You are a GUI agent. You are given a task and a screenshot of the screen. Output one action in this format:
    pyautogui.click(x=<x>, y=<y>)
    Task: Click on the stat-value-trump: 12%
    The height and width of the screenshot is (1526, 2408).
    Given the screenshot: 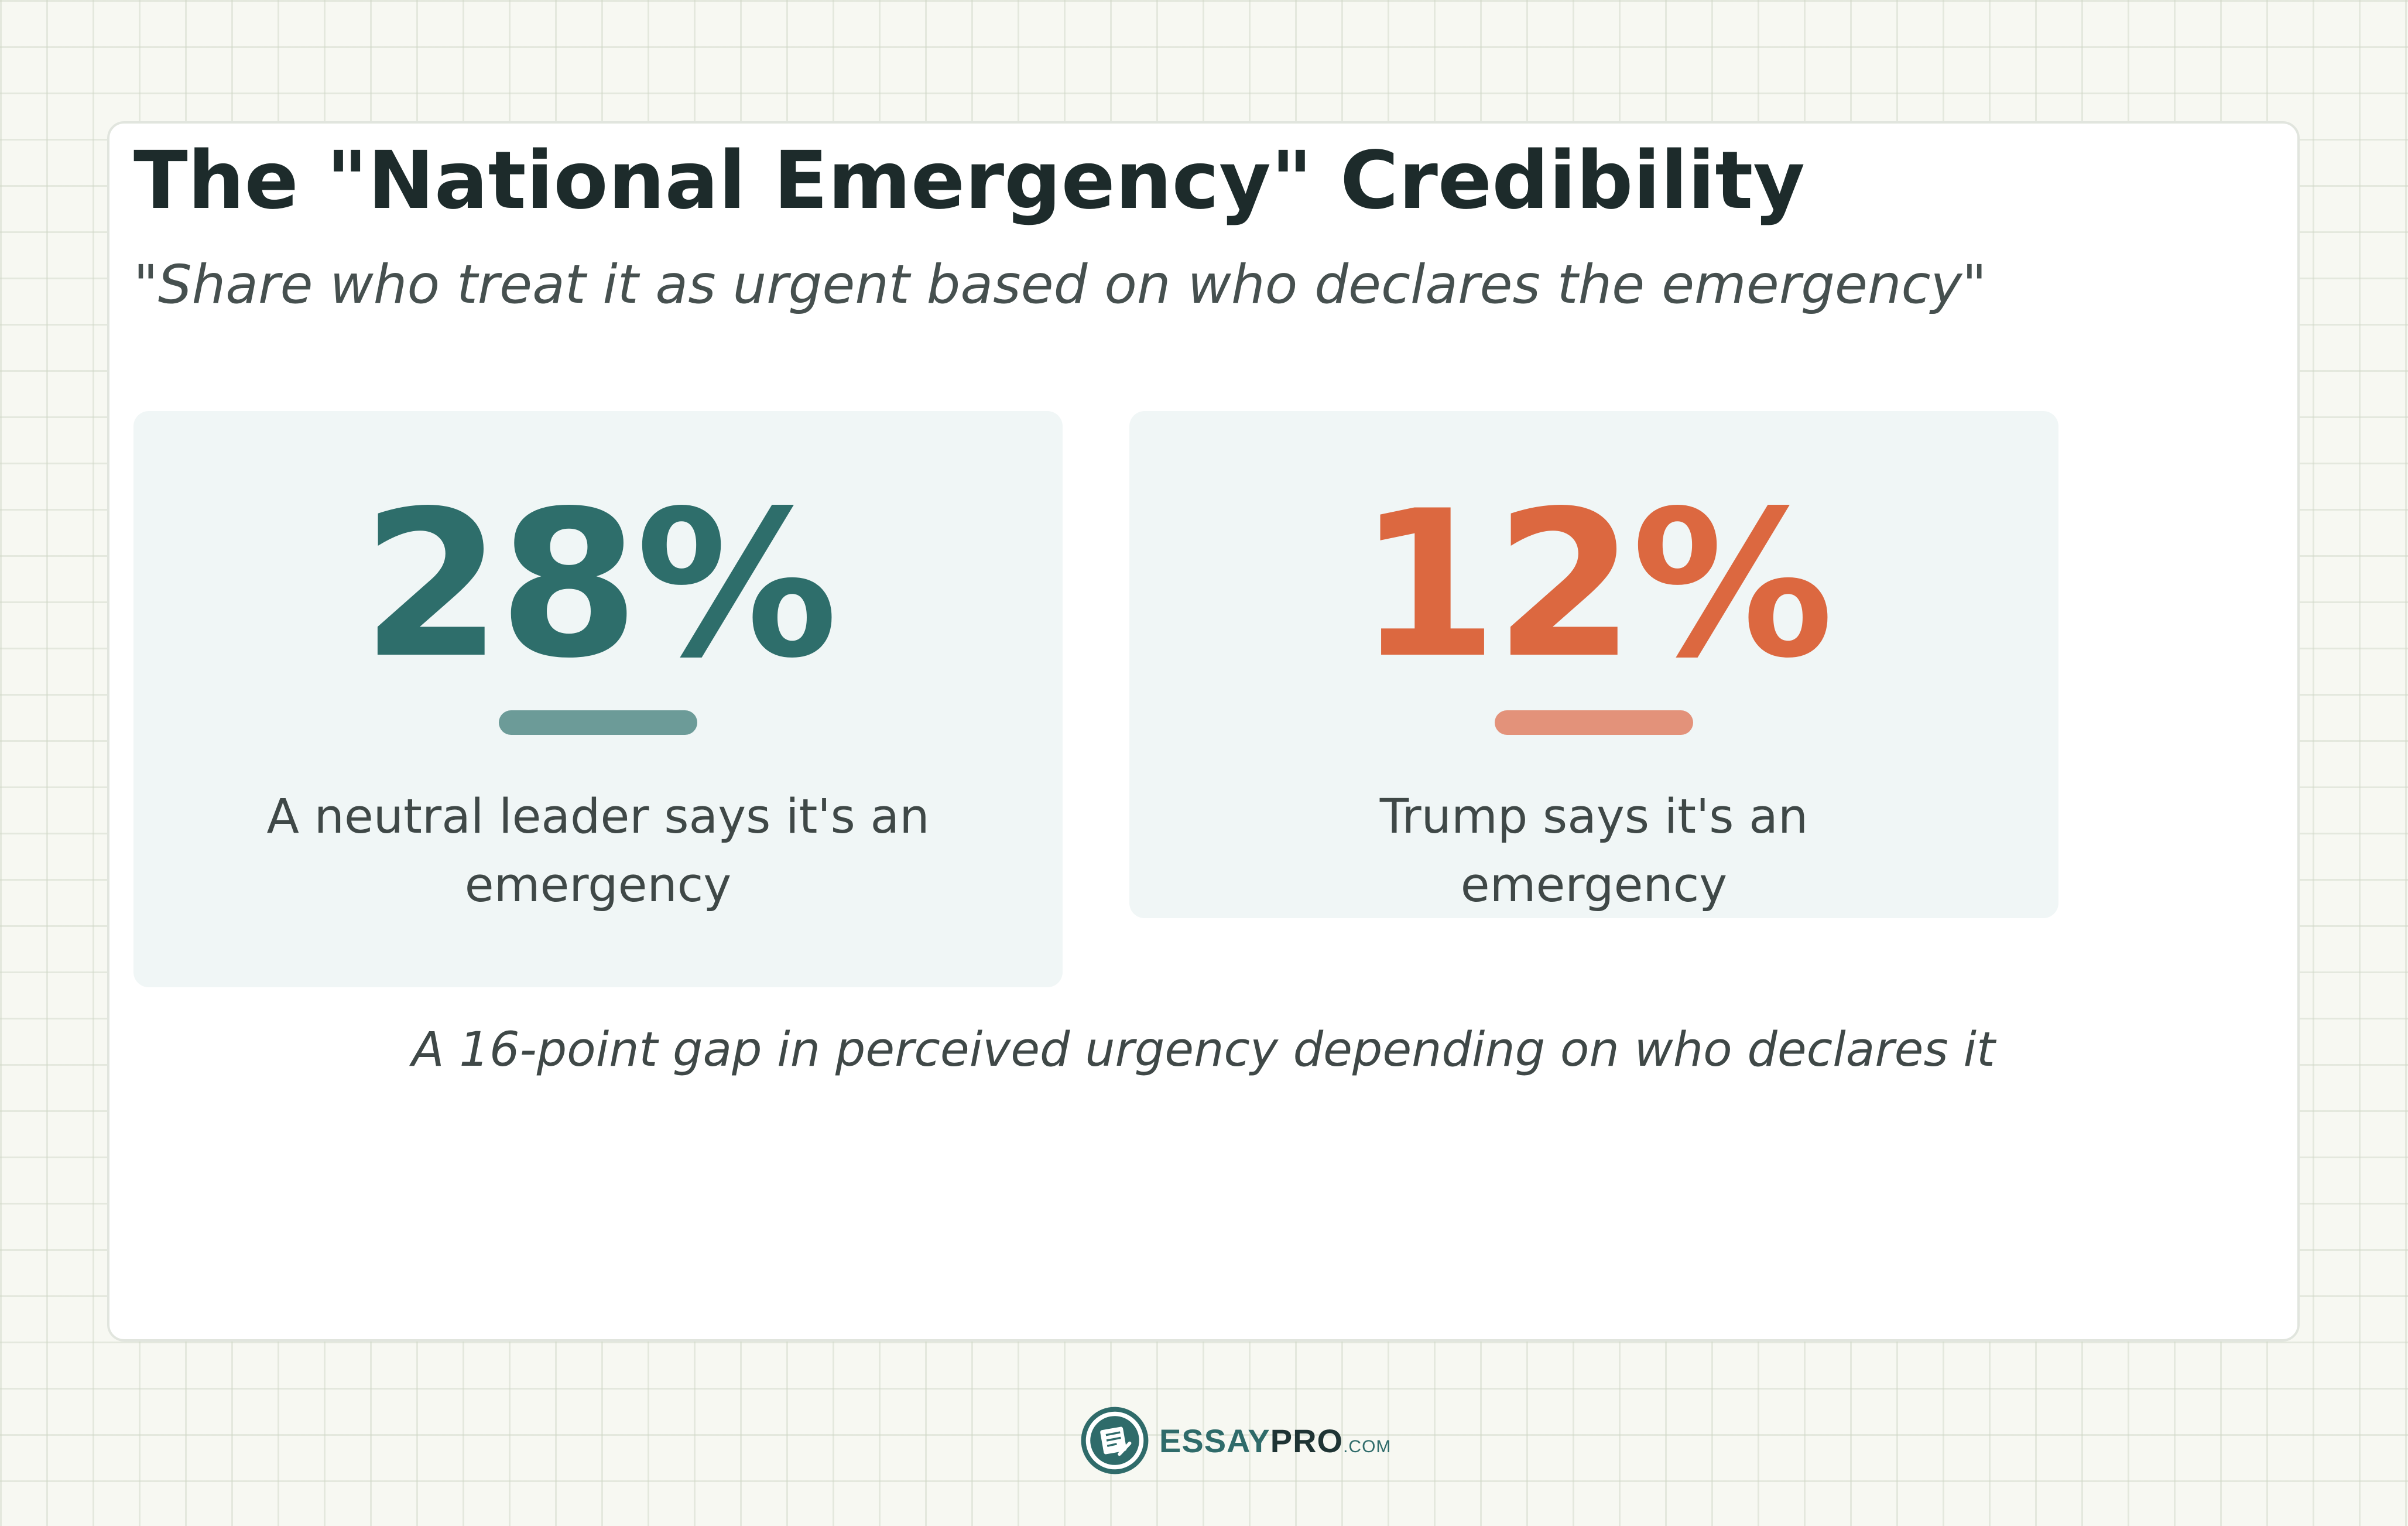 What is the action you would take?
    pyautogui.click(x=1595, y=585)
    